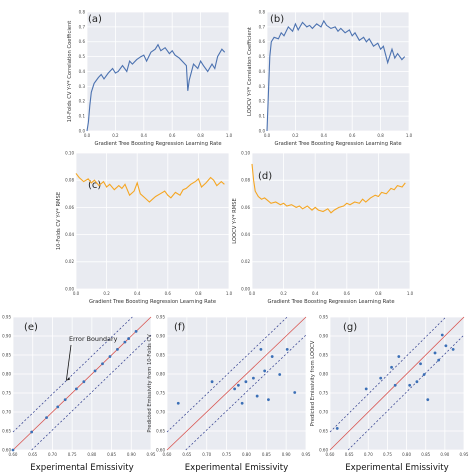 The width and height of the screenshot is (474, 474). Describe the element at coordinates (262, 71) in the screenshot. I see `y-tick-label: 0.4` at that location.